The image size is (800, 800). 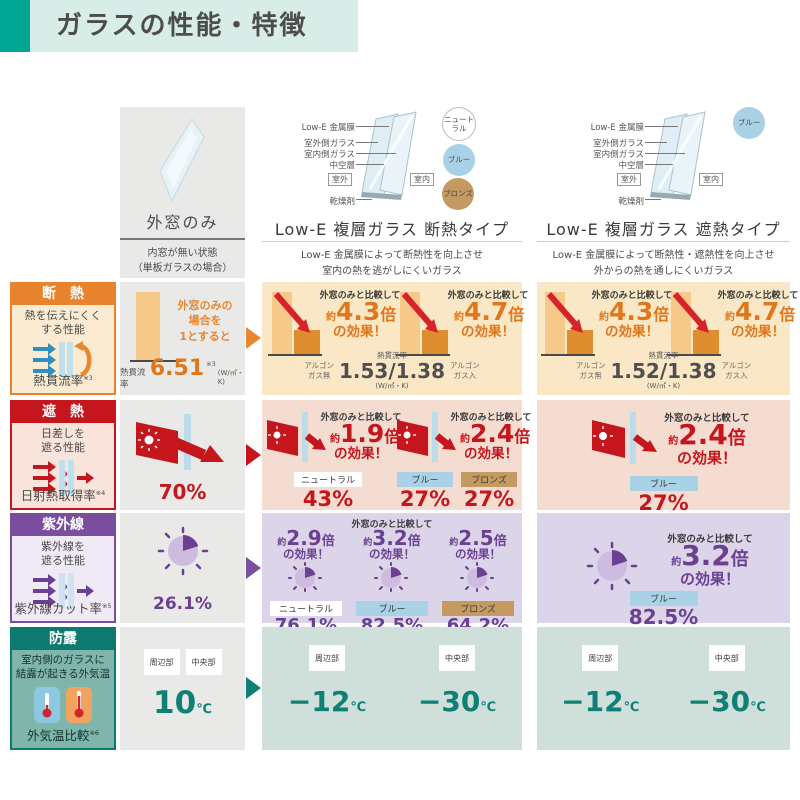 What do you see at coordinates (629, 179) in the screenshot?
I see `label-outside: 室外` at bounding box center [629, 179].